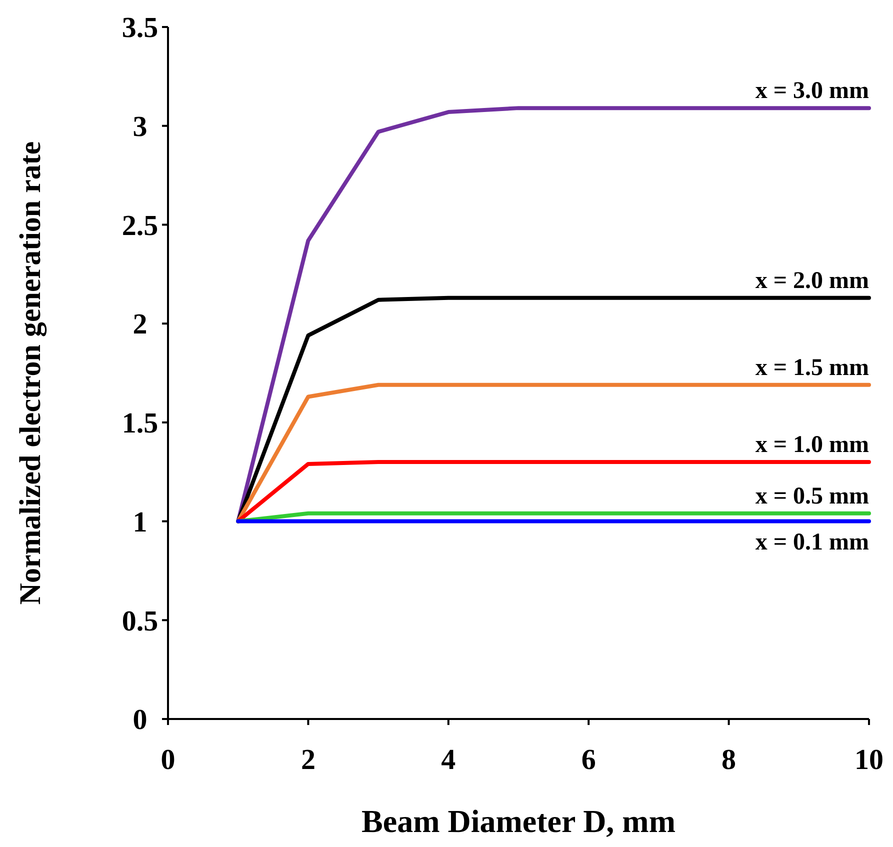  Describe the element at coordinates (729, 760) in the screenshot. I see `x-tick-label: 8` at that location.